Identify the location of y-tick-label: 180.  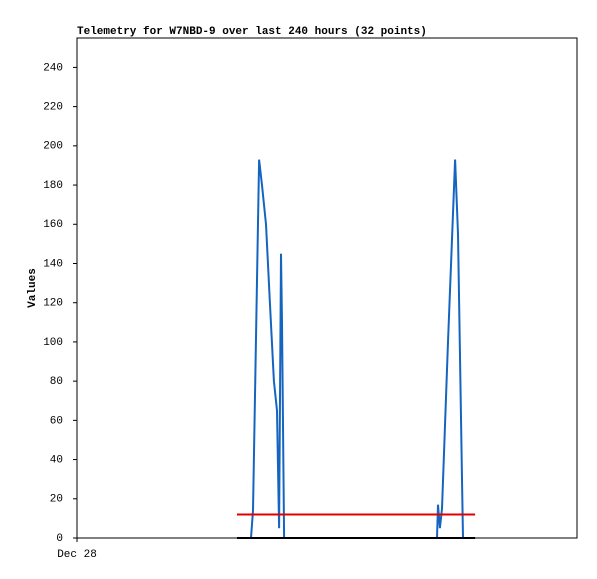
(53, 186).